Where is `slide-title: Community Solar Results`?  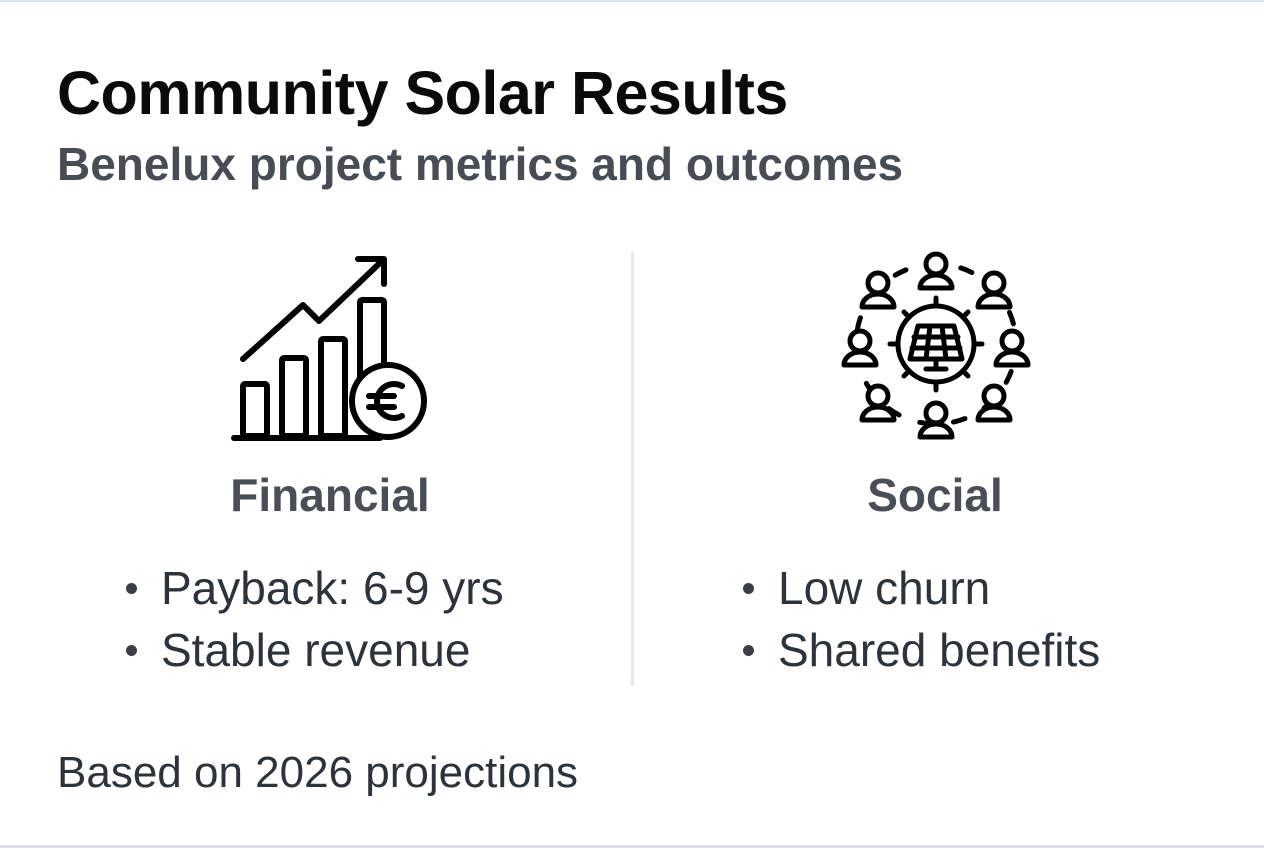 slide-title: Community Solar Results is located at coordinates (422, 93).